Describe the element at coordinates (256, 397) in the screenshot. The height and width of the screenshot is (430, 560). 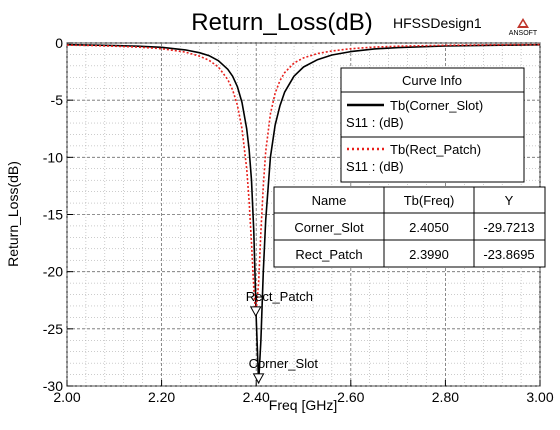
I see `x-tick-label: 2.40` at that location.